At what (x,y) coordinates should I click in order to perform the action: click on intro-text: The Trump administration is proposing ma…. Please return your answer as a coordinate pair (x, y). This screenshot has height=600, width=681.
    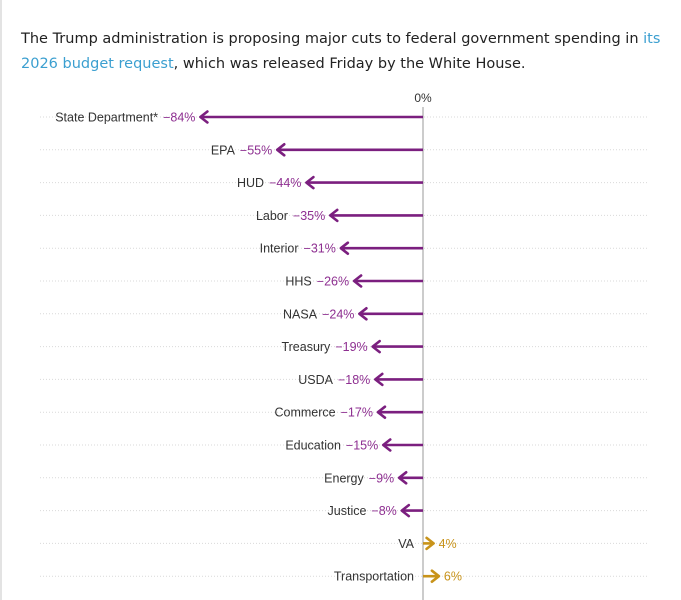
    Looking at the image, I should click on (332, 38).